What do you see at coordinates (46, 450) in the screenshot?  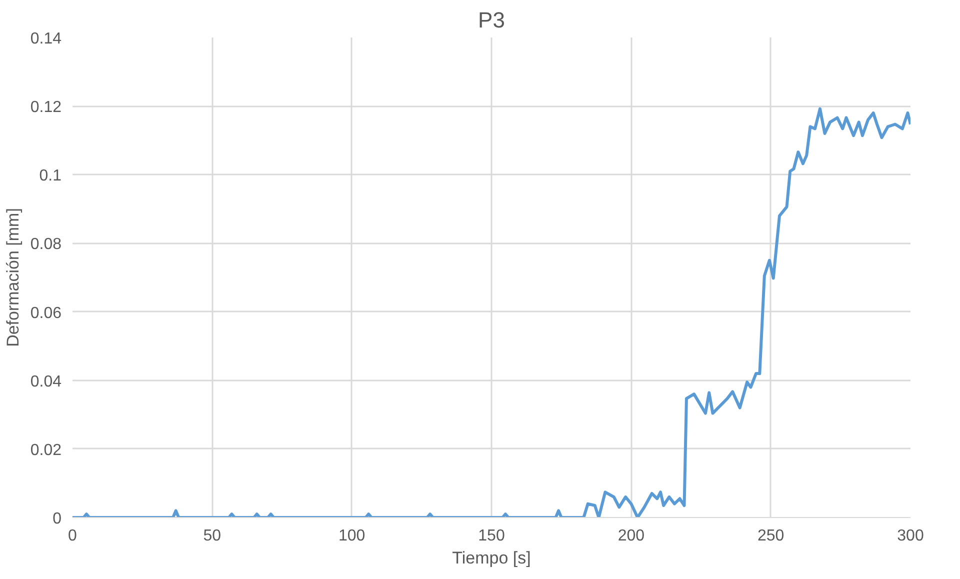 I see `y-tick-label: 0.02` at bounding box center [46, 450].